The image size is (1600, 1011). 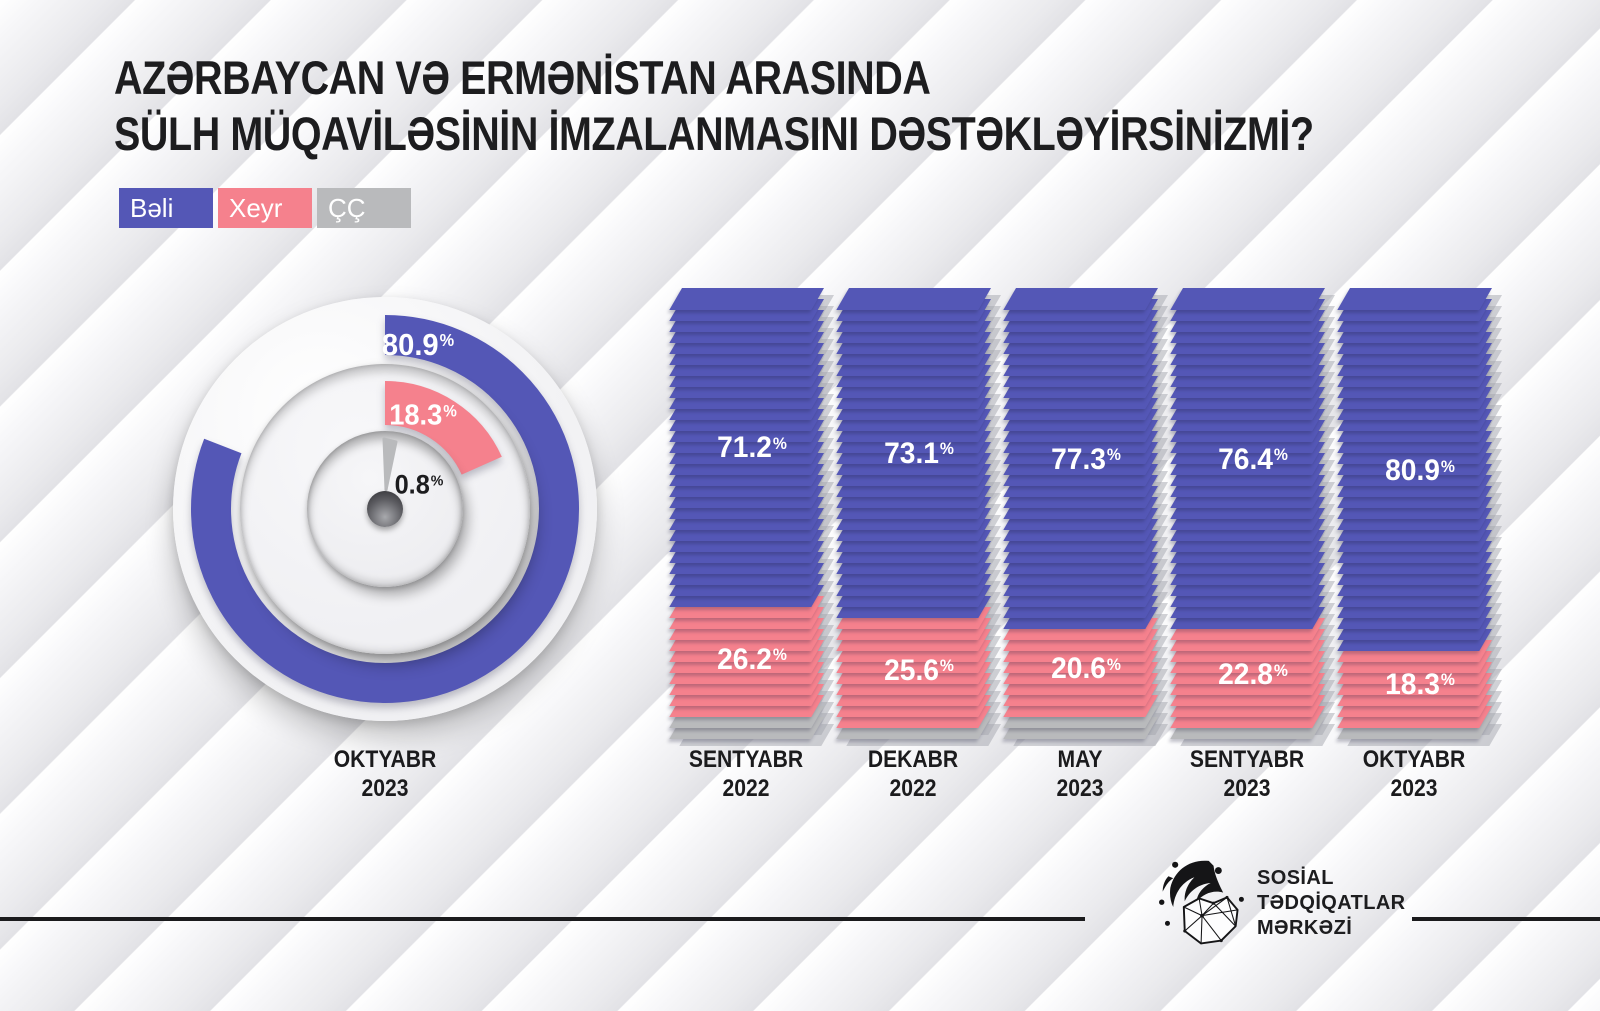 What do you see at coordinates (913, 774) in the screenshot?
I see `bar-category-label: DEKABR 2022` at bounding box center [913, 774].